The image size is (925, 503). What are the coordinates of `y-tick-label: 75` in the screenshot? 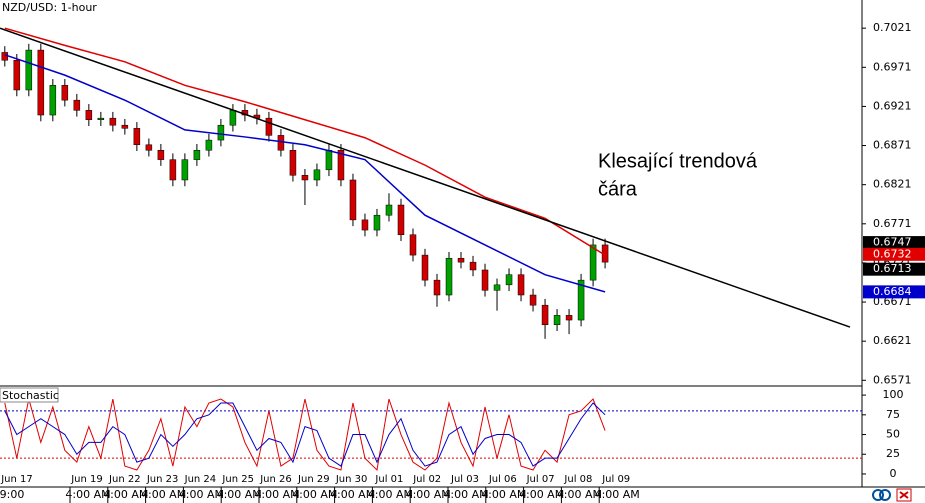 It's located at (893, 414).